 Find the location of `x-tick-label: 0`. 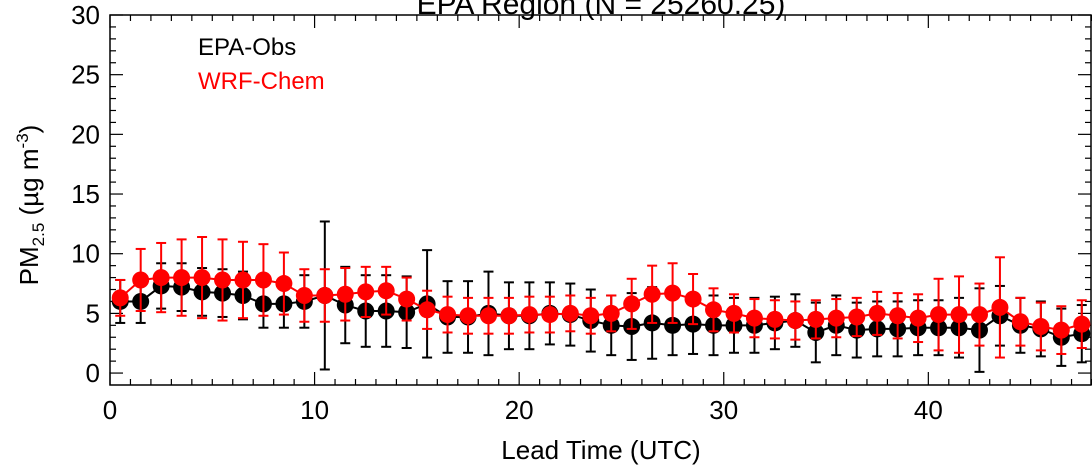

x-tick-label: 0 is located at coordinates (110, 410).